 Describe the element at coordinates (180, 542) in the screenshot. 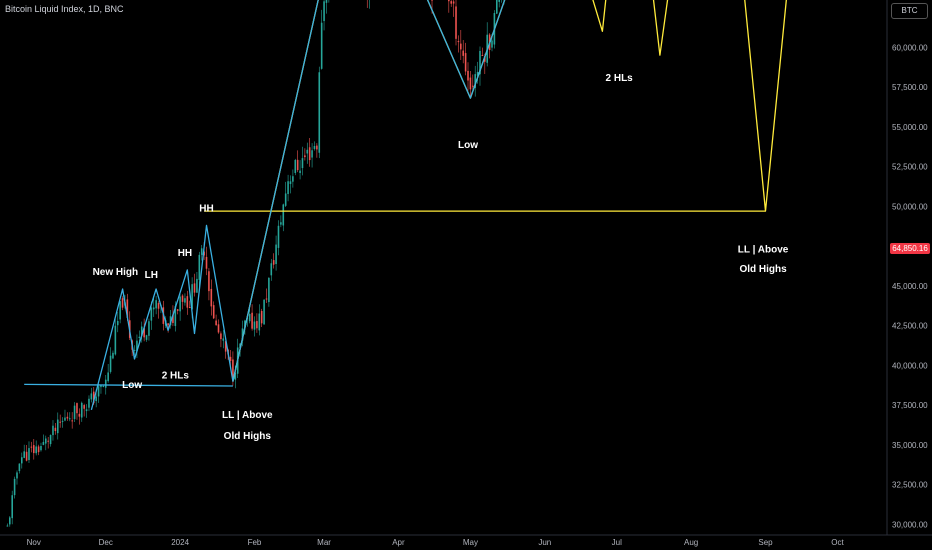

I see `x-tick-label: 2024` at that location.